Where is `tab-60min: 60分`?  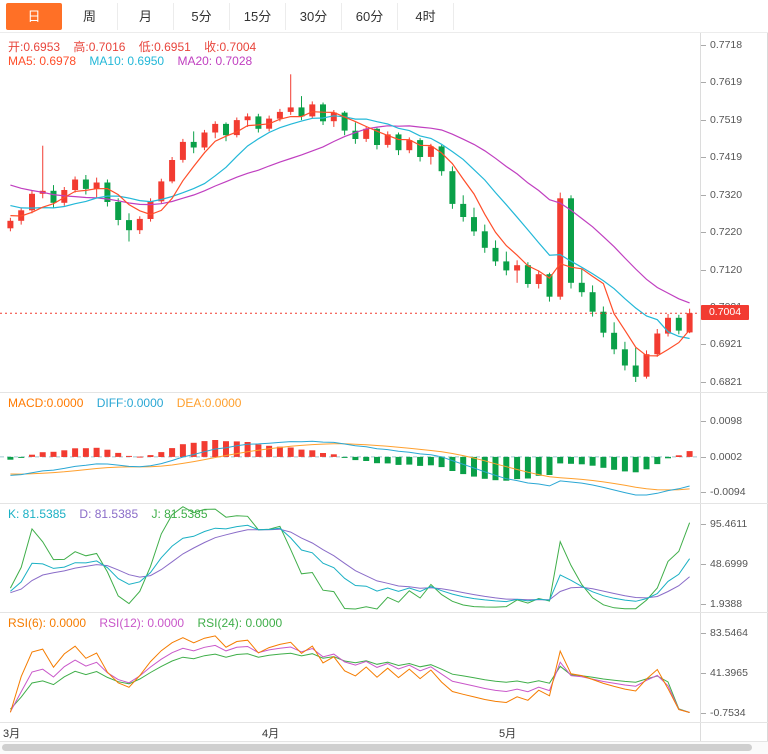 tab-60min: 60分 is located at coordinates (370, 16).